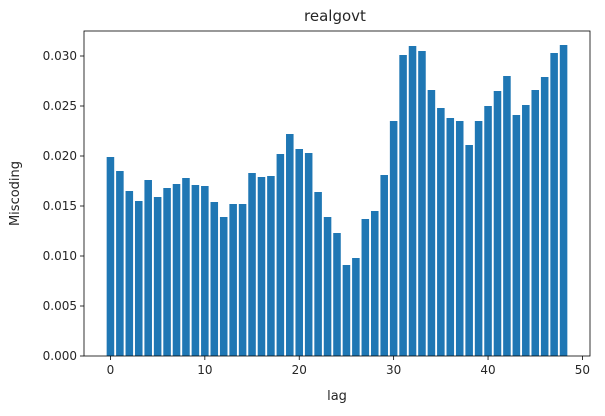  I want to click on y-tick-label: 0.010, so click(60, 256).